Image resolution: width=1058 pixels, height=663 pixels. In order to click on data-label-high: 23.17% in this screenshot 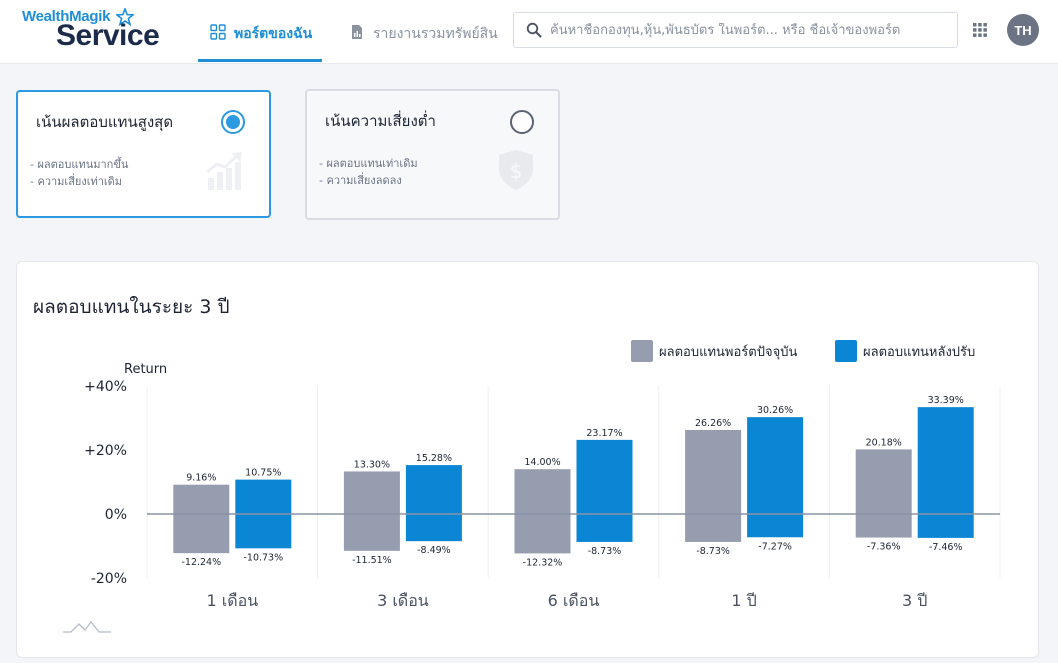, I will do `click(604, 433)`.